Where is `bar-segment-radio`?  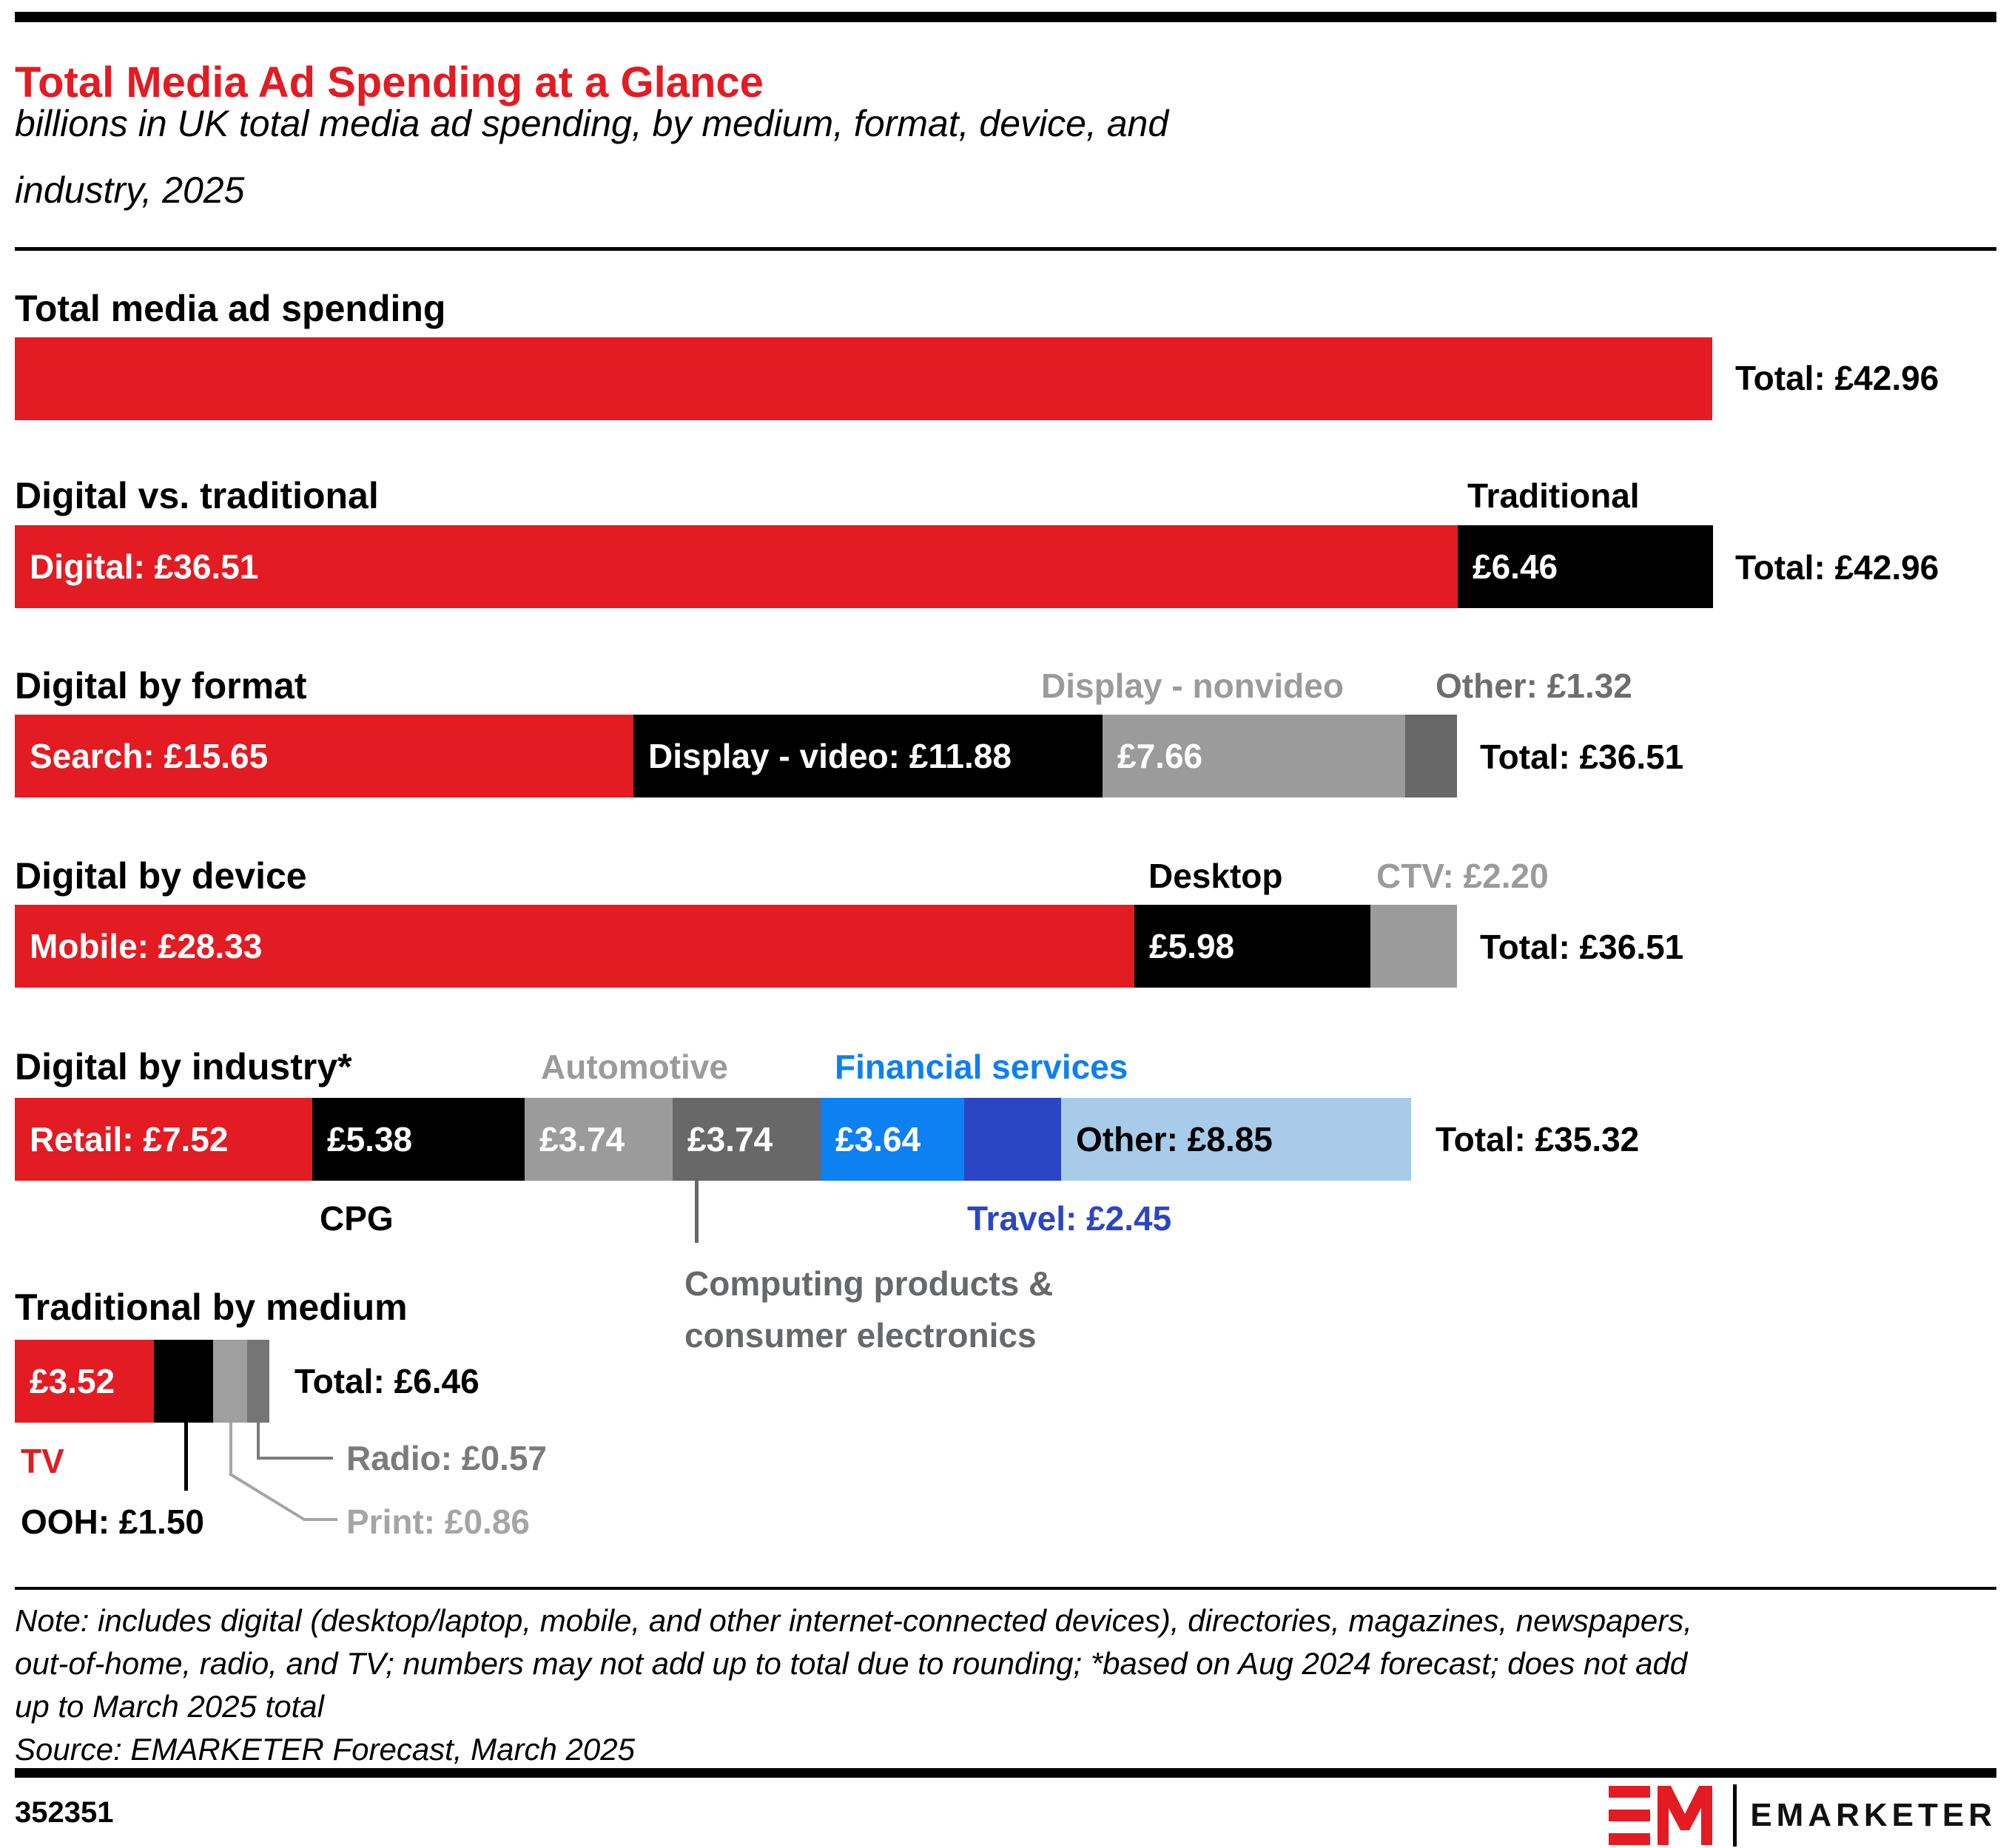 bar-segment-radio is located at coordinates (258, 1381).